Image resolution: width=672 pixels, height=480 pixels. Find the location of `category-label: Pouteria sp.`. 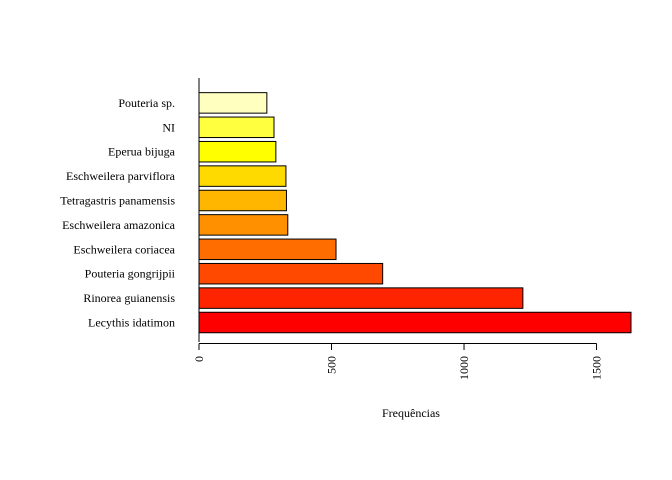

category-label: Pouteria sp. is located at coordinates (146, 103).